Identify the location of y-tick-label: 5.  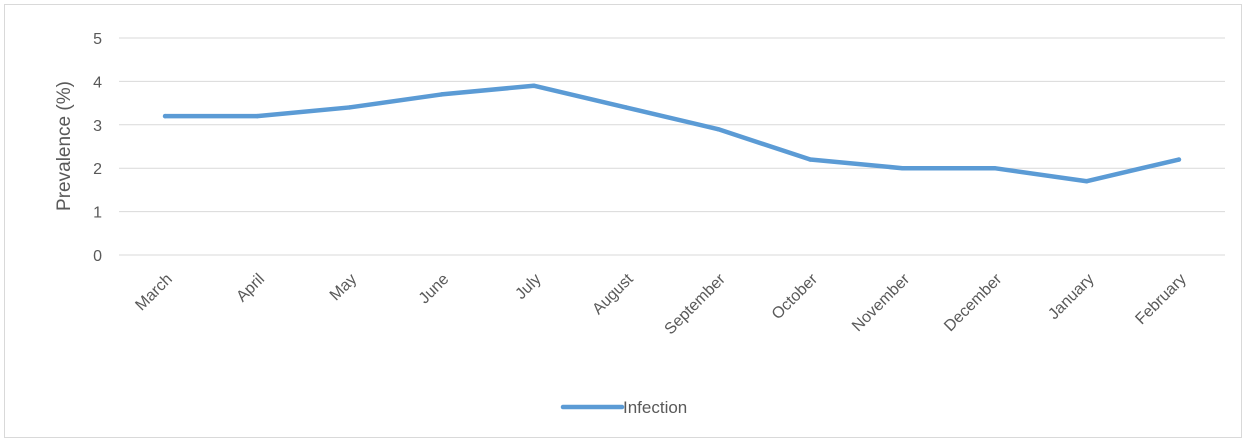
(97, 39).